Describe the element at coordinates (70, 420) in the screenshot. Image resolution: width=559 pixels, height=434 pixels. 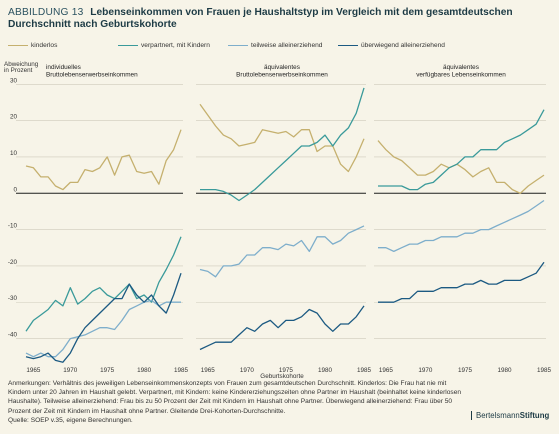
I see `source-text: Quelle: SOEP v.35, eigene Berechnungen.` at that location.